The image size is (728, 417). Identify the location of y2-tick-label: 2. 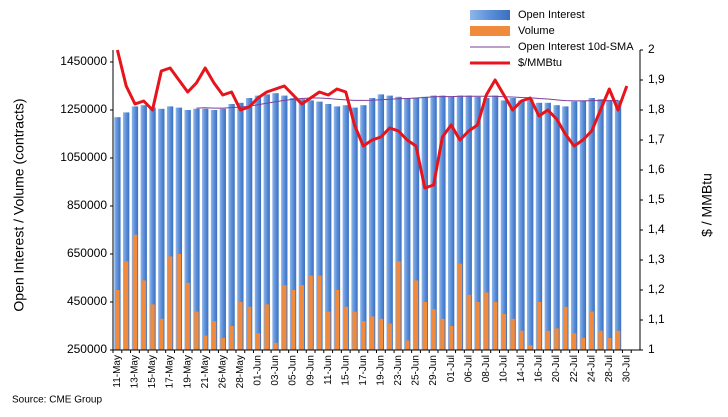
(651, 49).